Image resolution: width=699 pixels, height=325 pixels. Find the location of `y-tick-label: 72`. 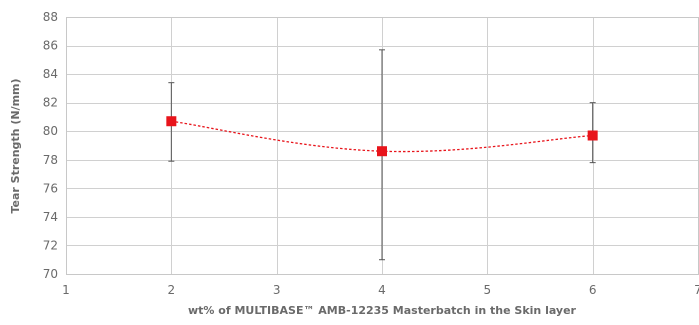

y-tick-label: 72 is located at coordinates (50, 245).